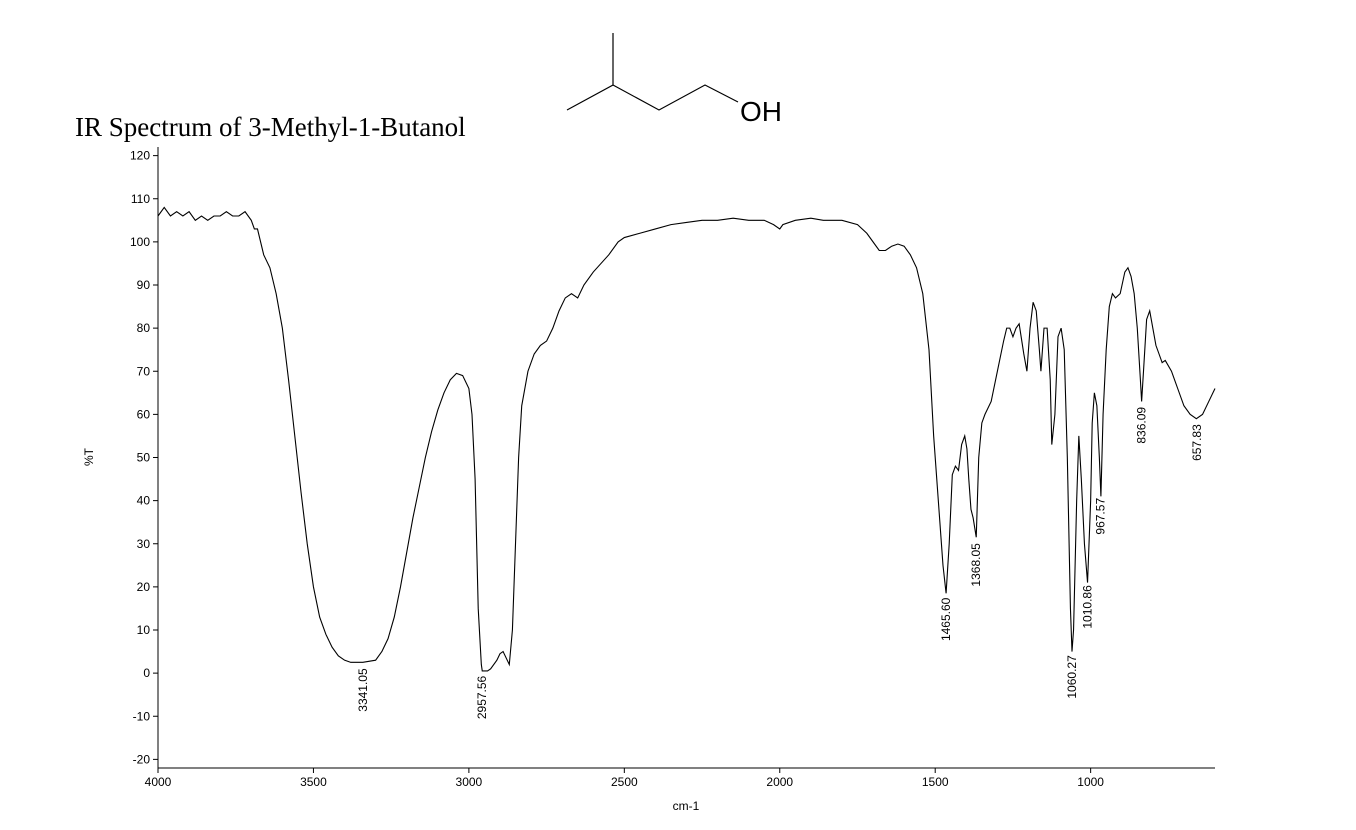 The image size is (1356, 830). I want to click on y-axis-label: %T, so click(89, 456).